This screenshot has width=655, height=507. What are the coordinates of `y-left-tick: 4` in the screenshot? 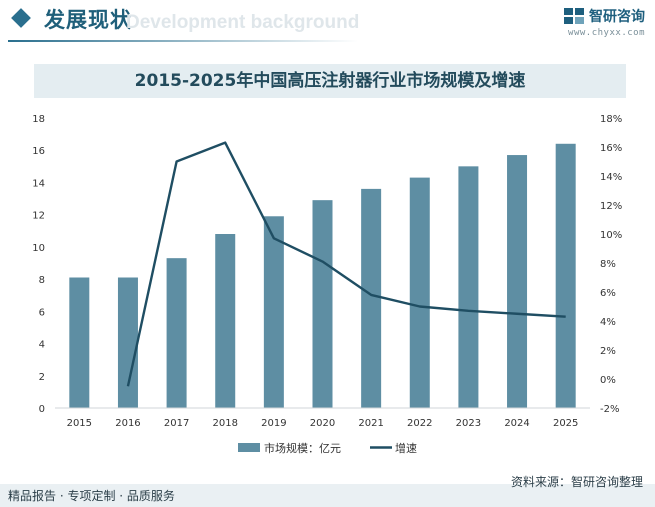 It's located at (42, 345).